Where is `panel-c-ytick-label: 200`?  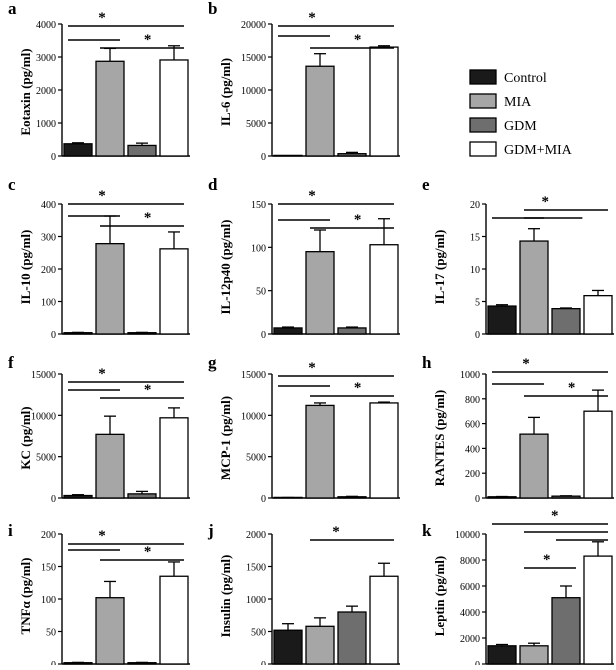 panel-c-ytick-label: 200 is located at coordinates (48, 270).